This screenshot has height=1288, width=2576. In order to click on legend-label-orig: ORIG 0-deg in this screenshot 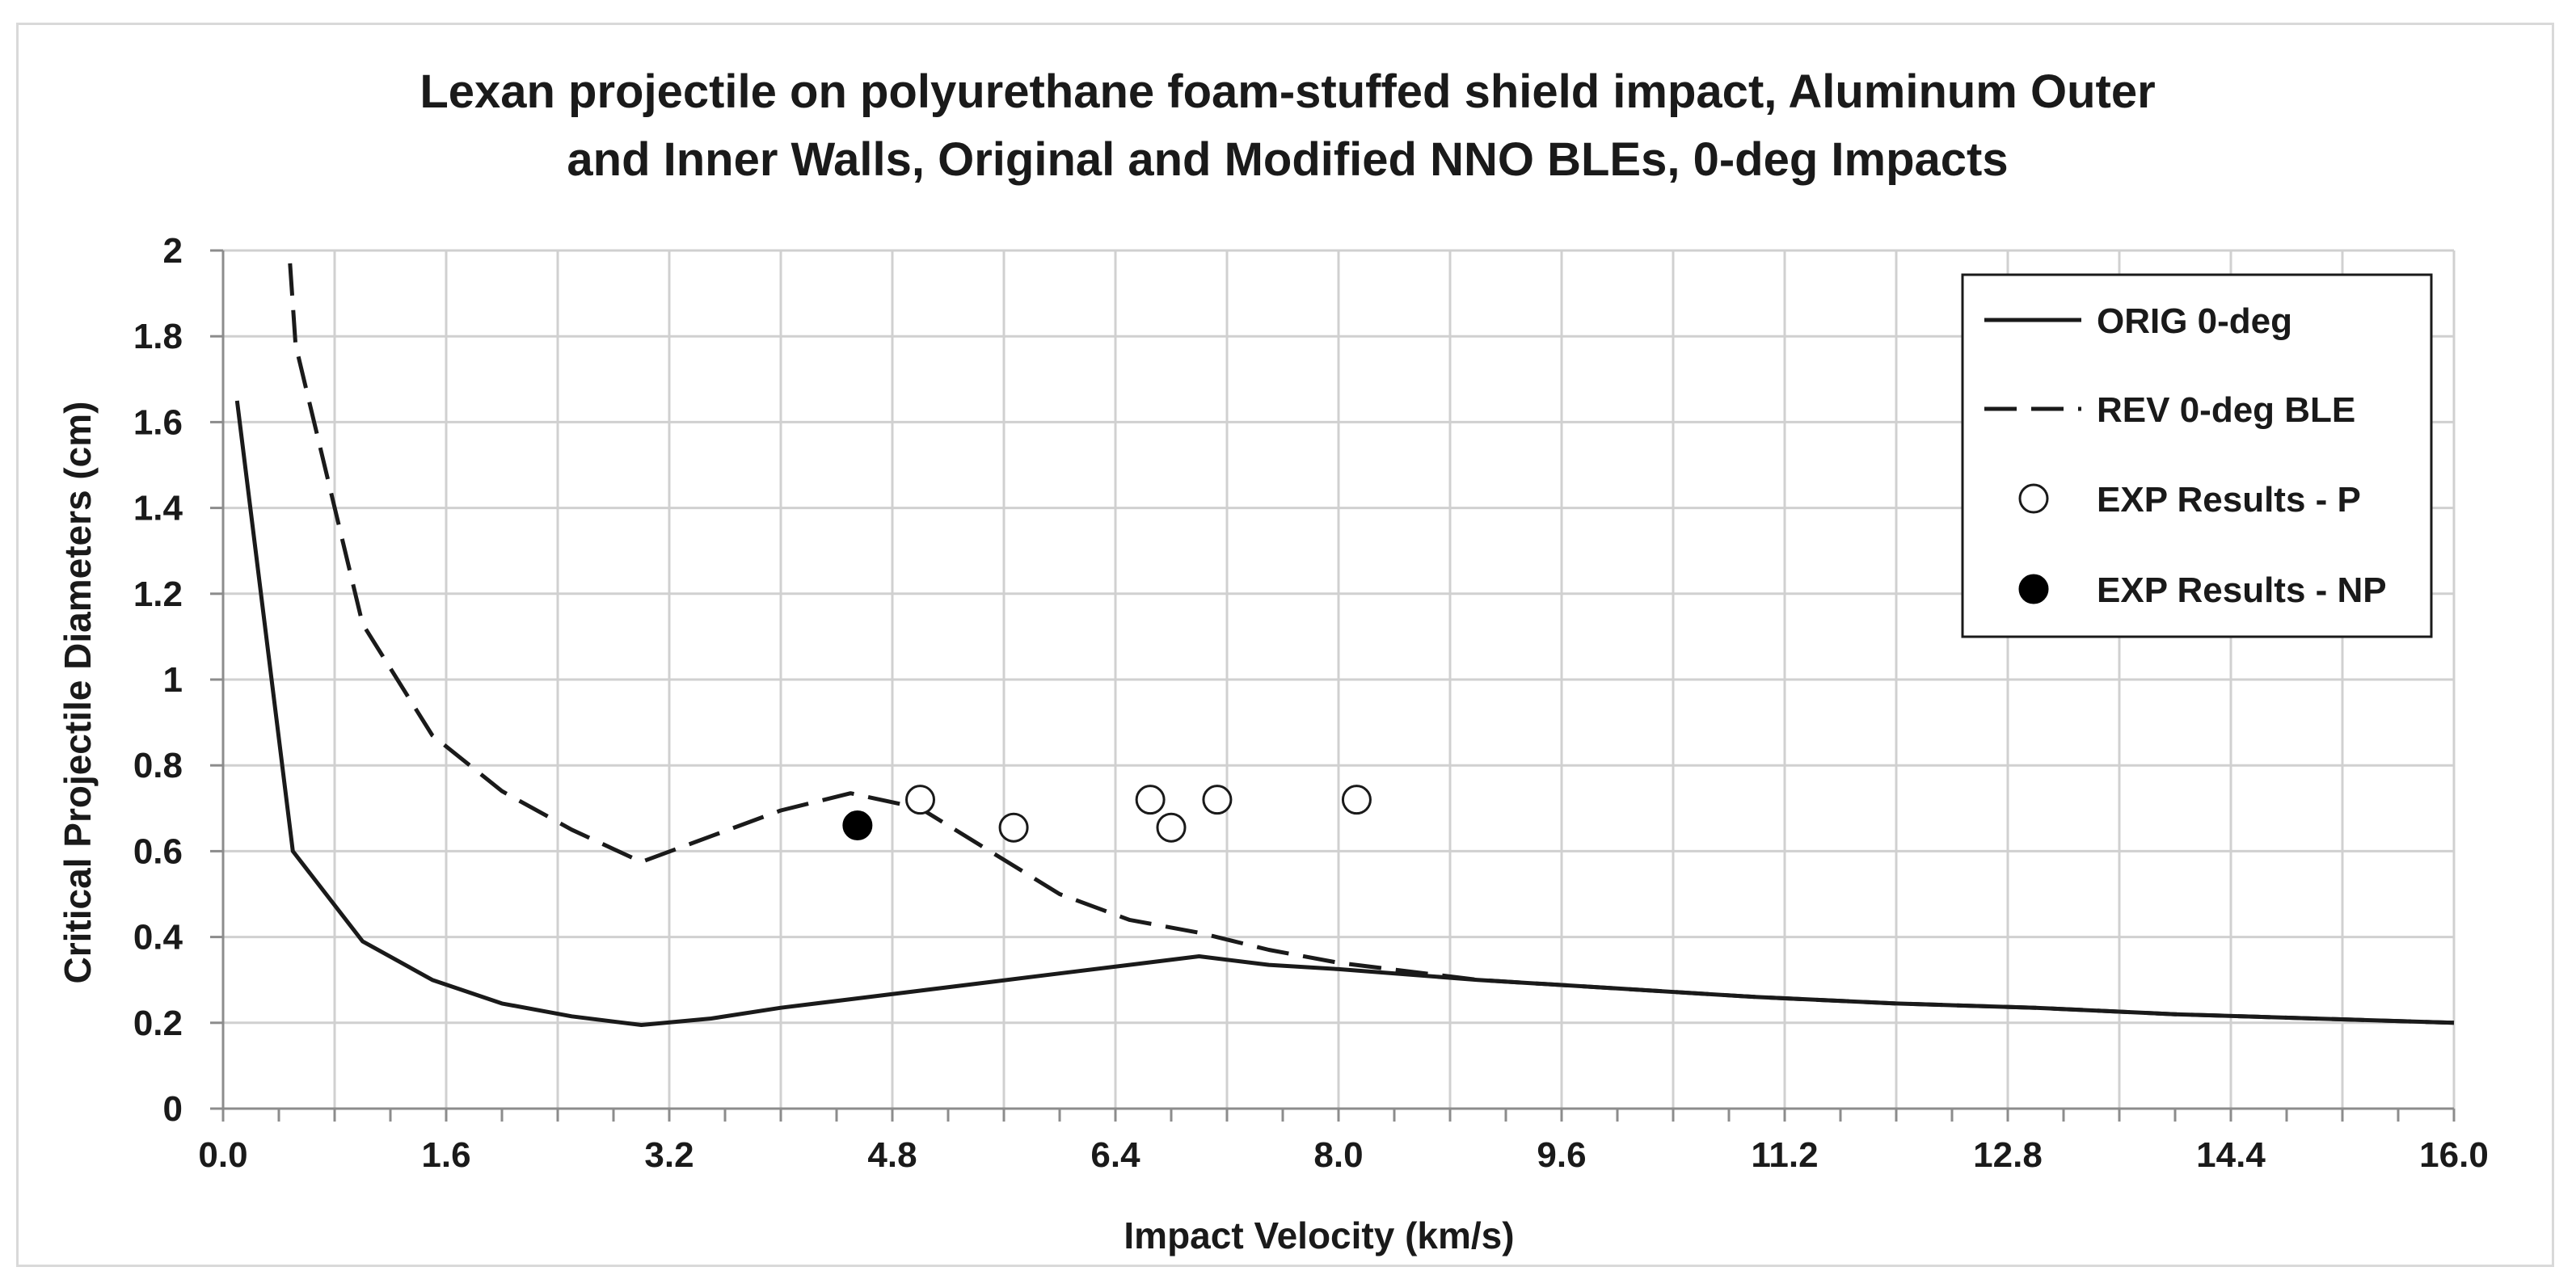, I will do `click(2195, 321)`.